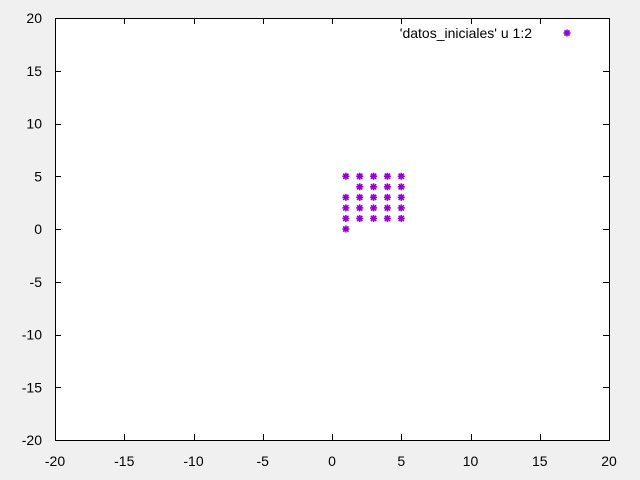  I want to click on x-tick-labels: -20 -15 -10 -5 0 5 10 15 20, so click(331, 461).